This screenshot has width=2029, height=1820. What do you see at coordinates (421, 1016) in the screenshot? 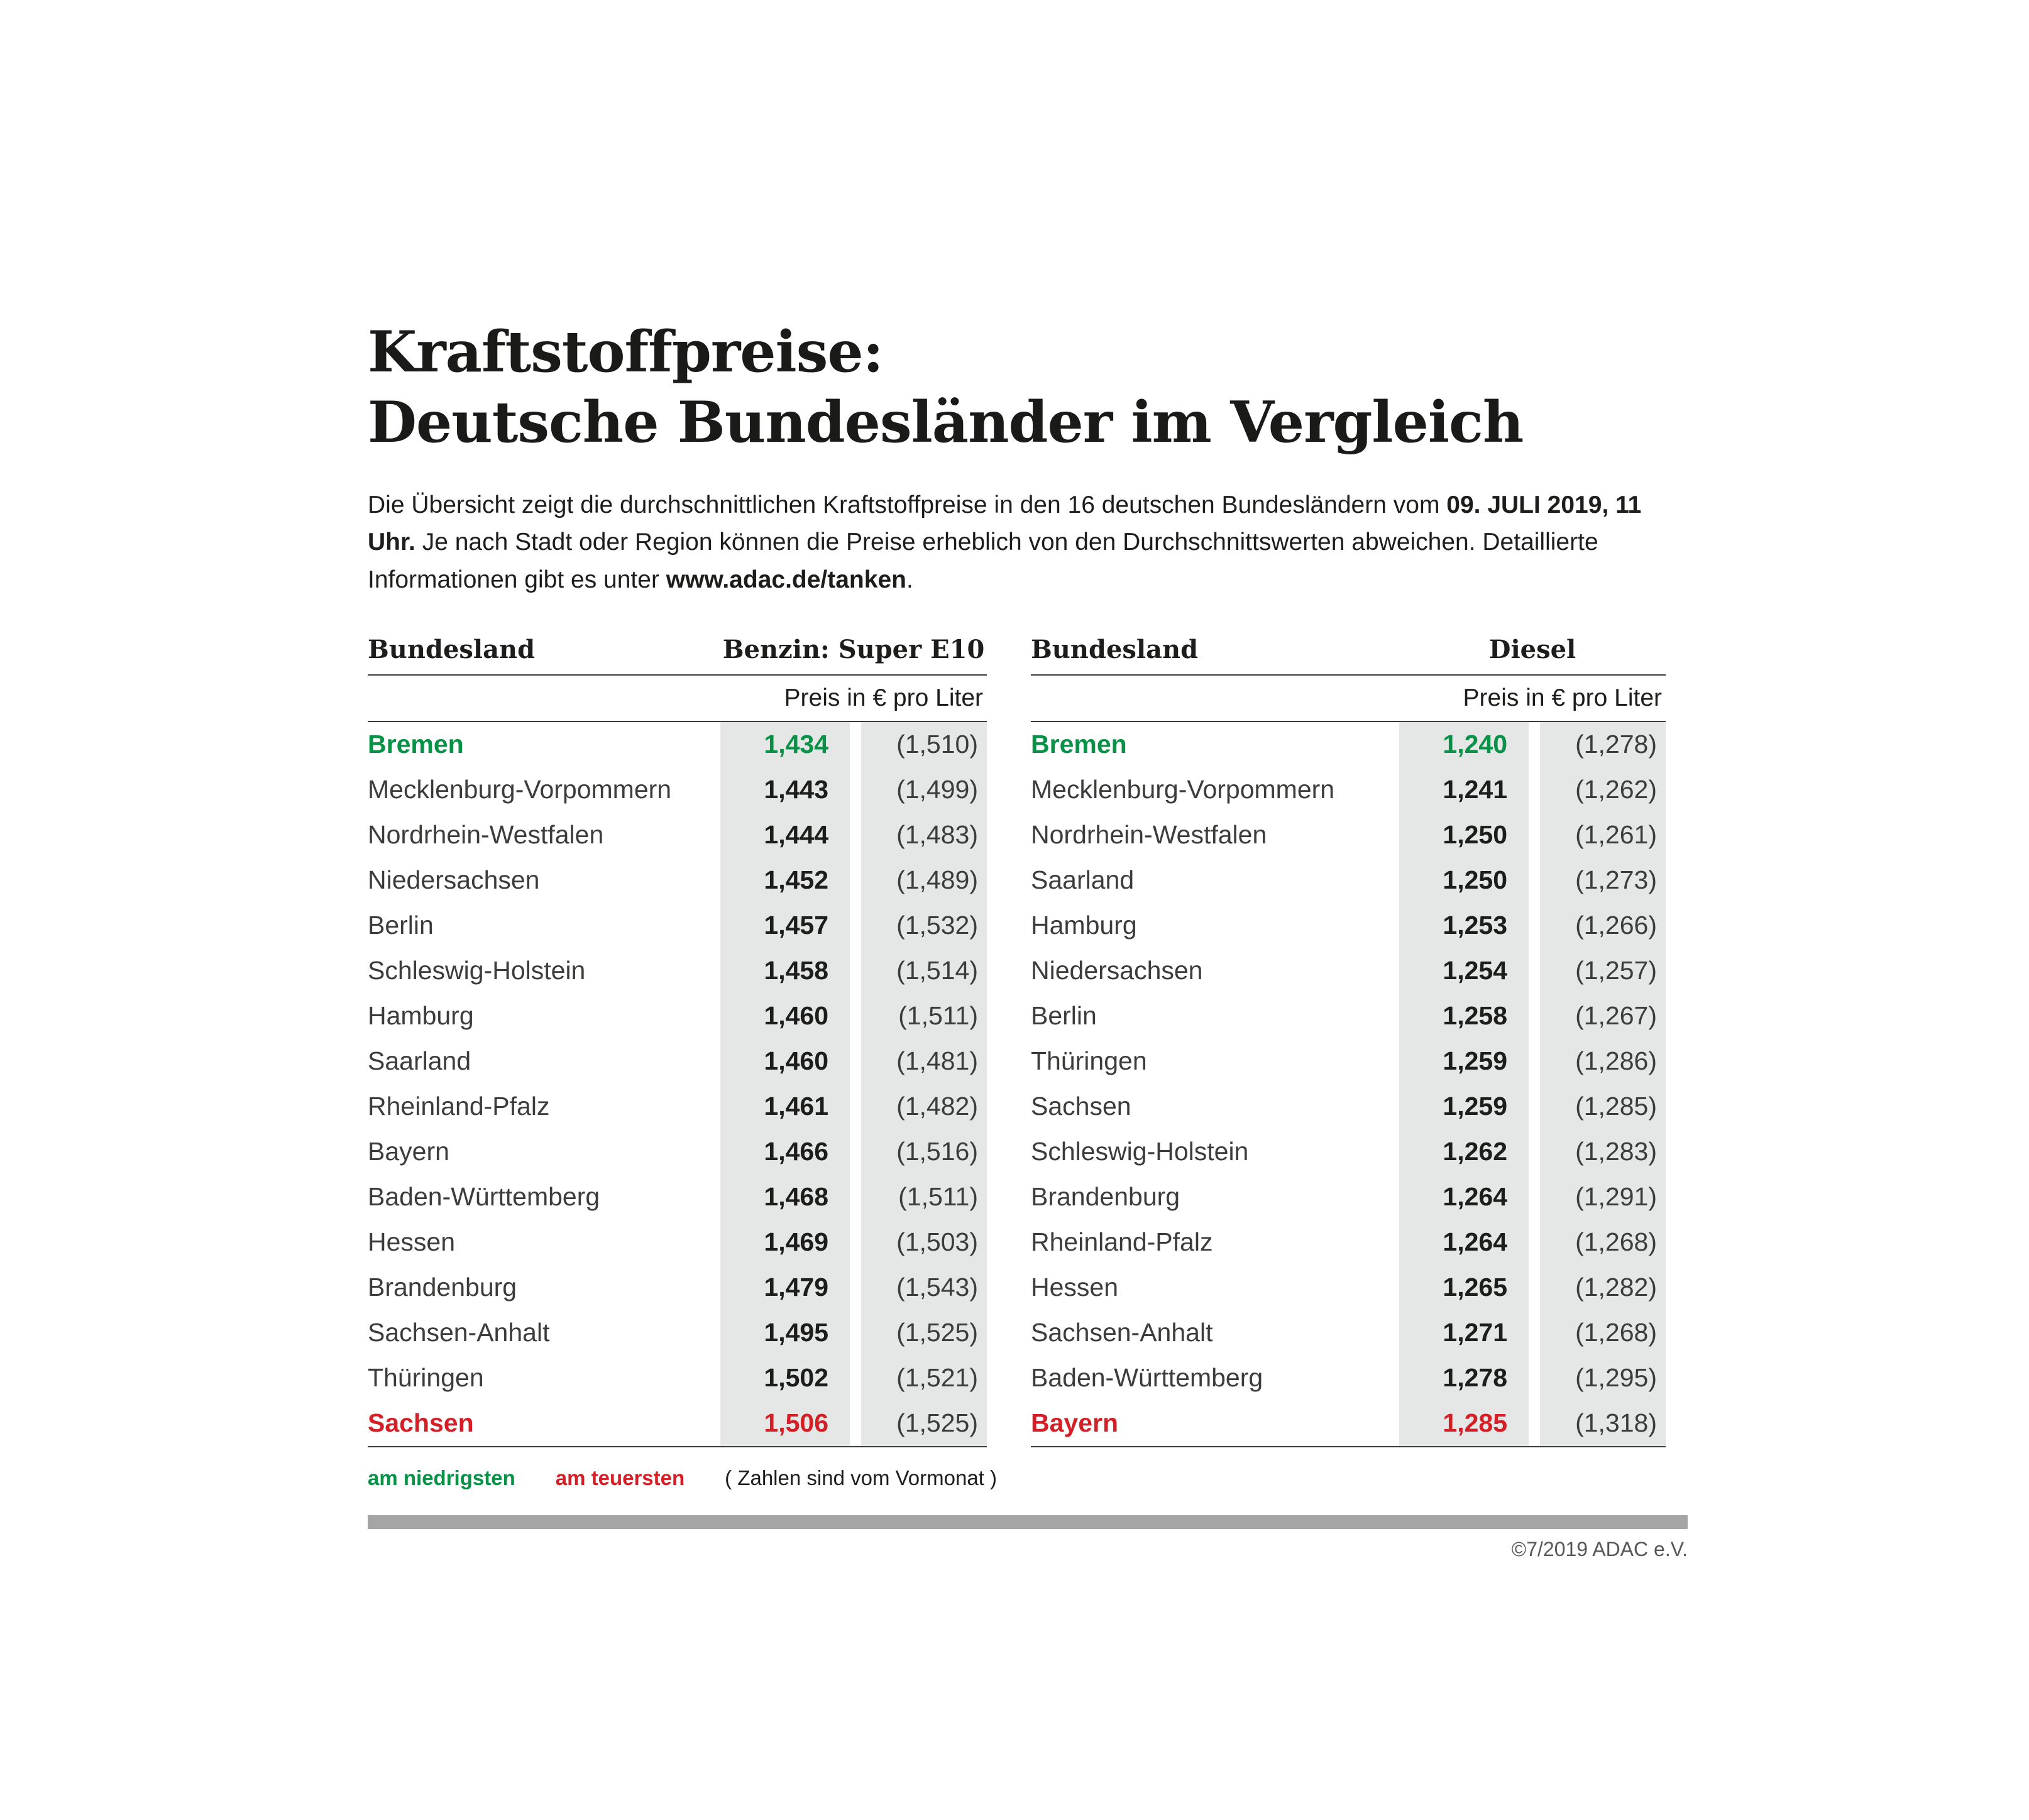
I see `state-name: Hamburg` at bounding box center [421, 1016].